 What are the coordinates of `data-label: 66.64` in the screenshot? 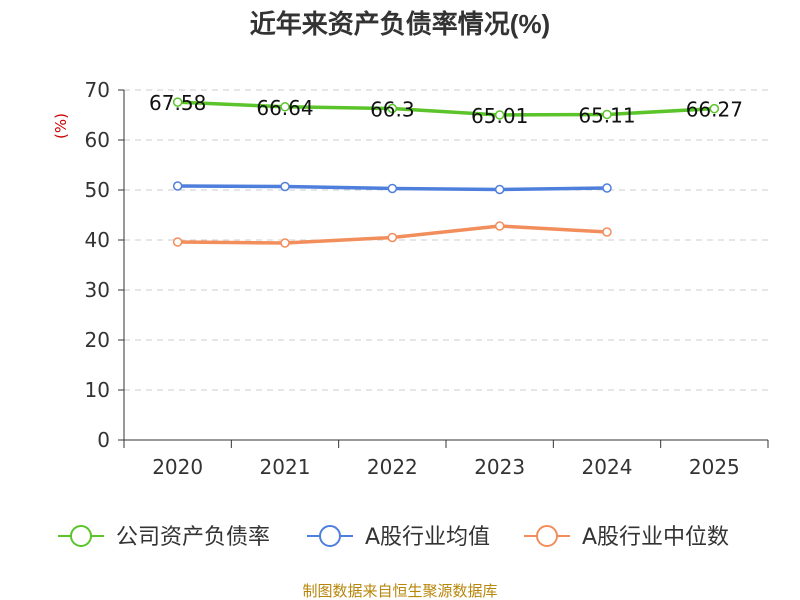 It's located at (284, 108).